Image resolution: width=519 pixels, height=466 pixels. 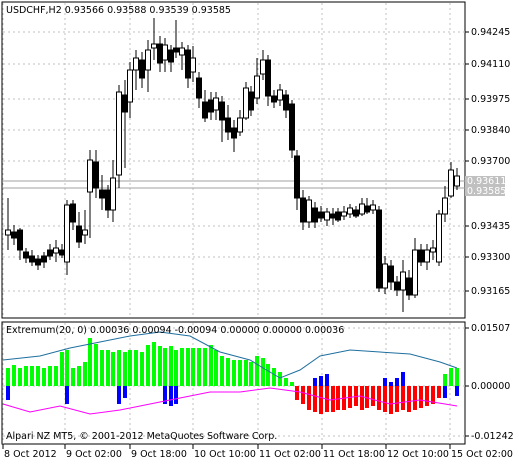 I want to click on indicator-y-label: 0.00000, so click(x=490, y=386).